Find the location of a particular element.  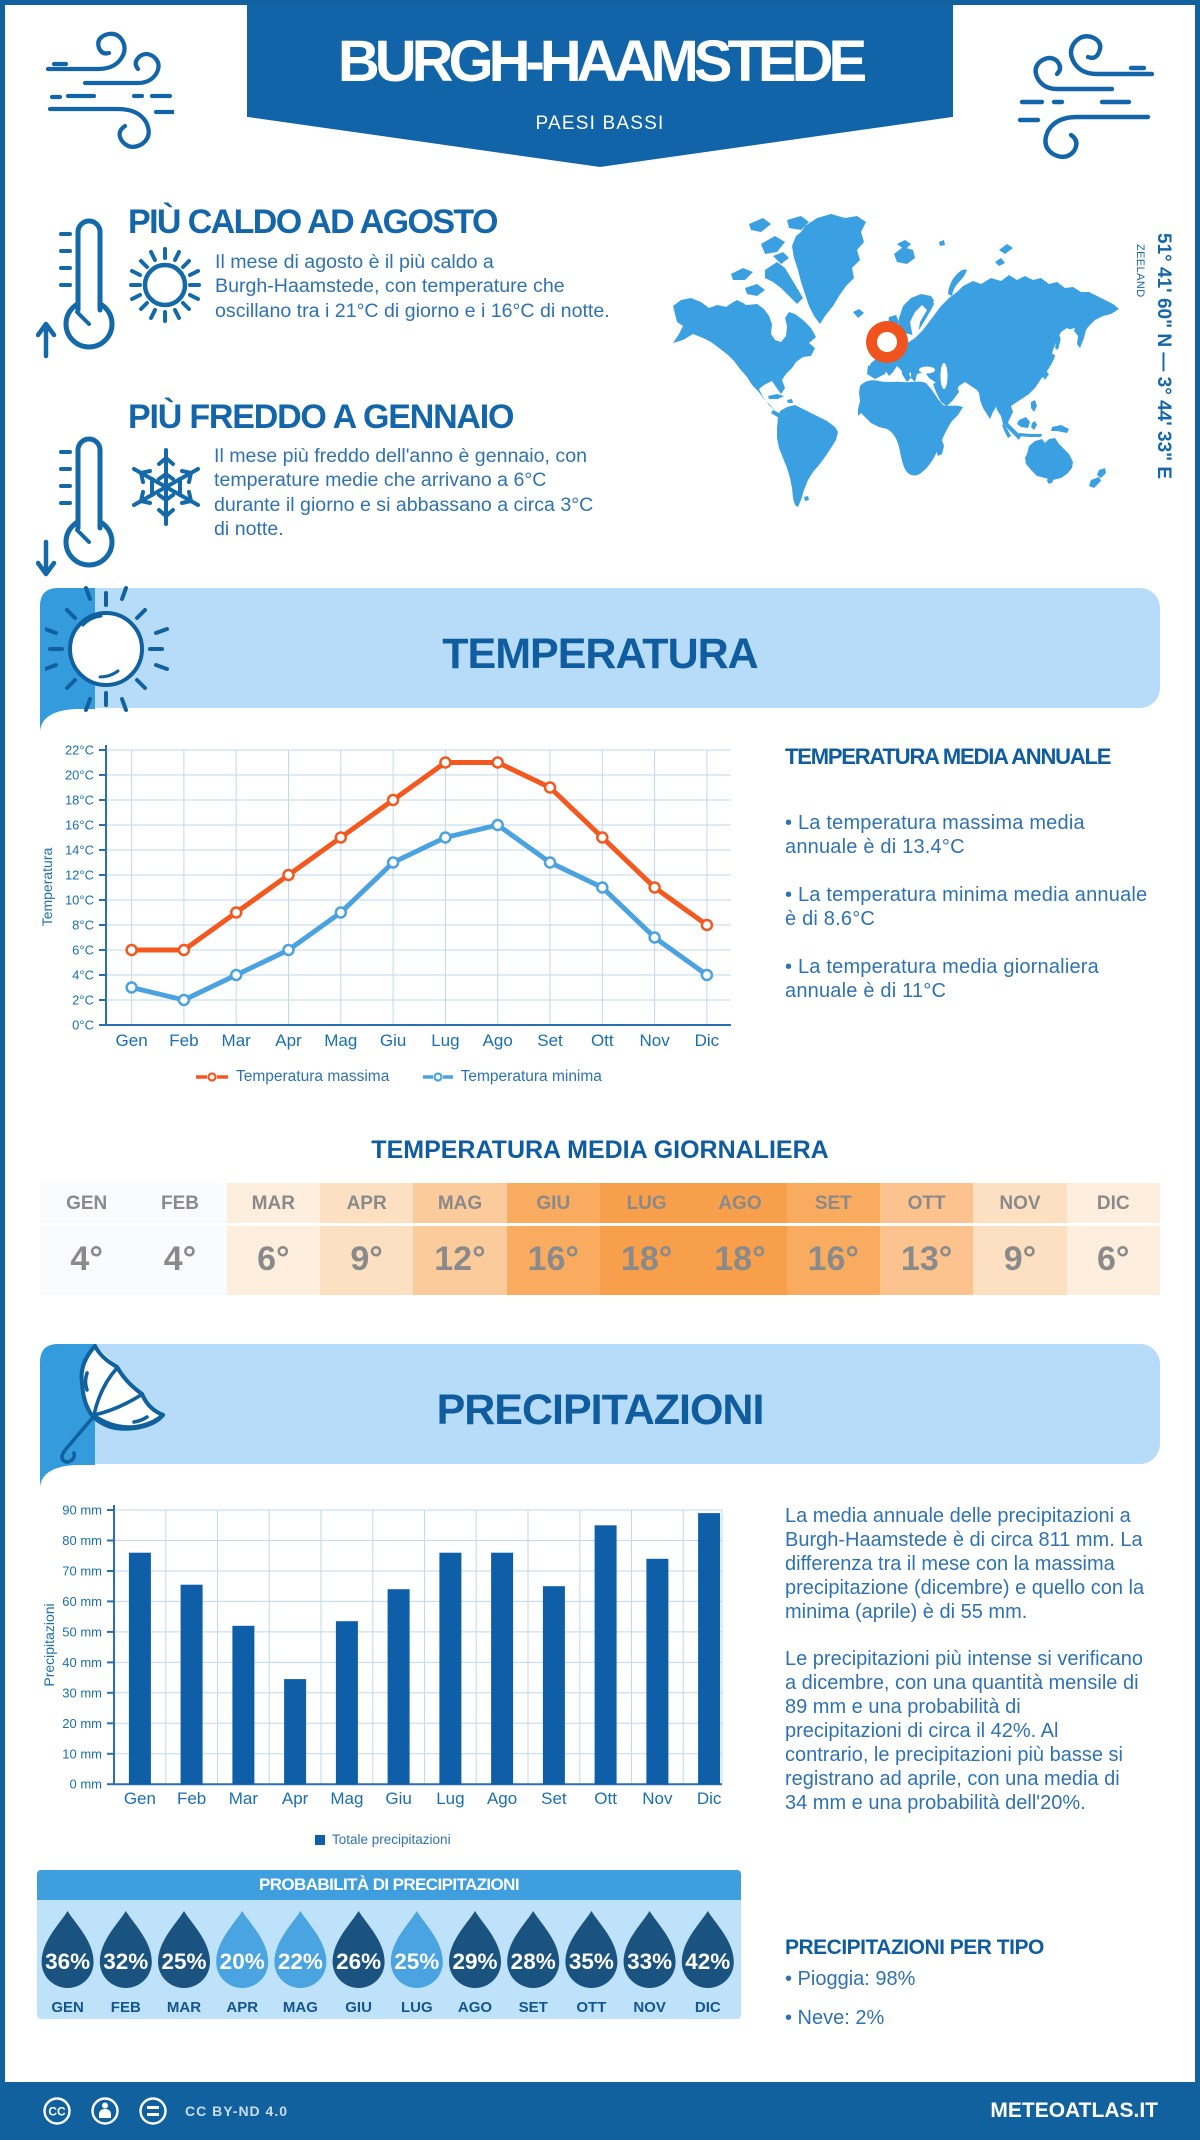

svg-text: 29% is located at coordinates (474, 1961).